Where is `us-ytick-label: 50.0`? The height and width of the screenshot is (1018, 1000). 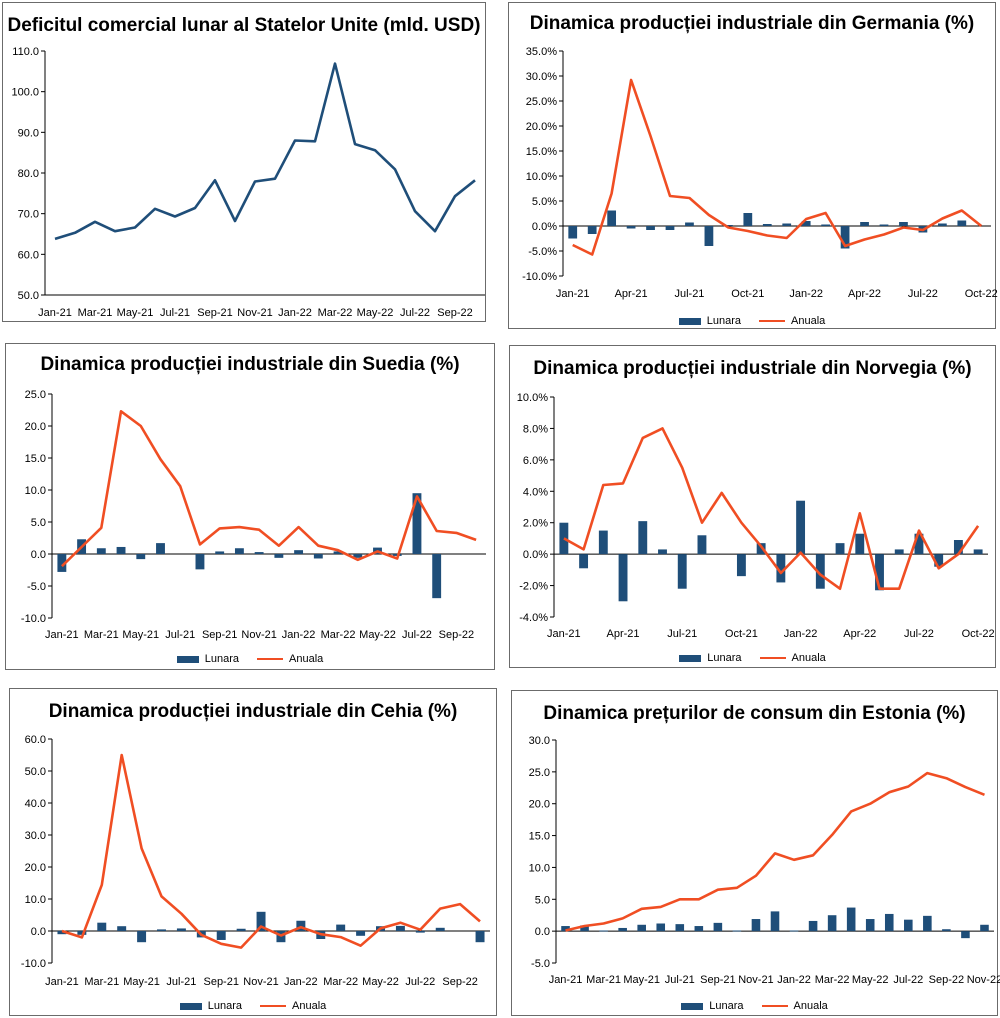
us-ytick-label: 50.0 is located at coordinates (28, 296).